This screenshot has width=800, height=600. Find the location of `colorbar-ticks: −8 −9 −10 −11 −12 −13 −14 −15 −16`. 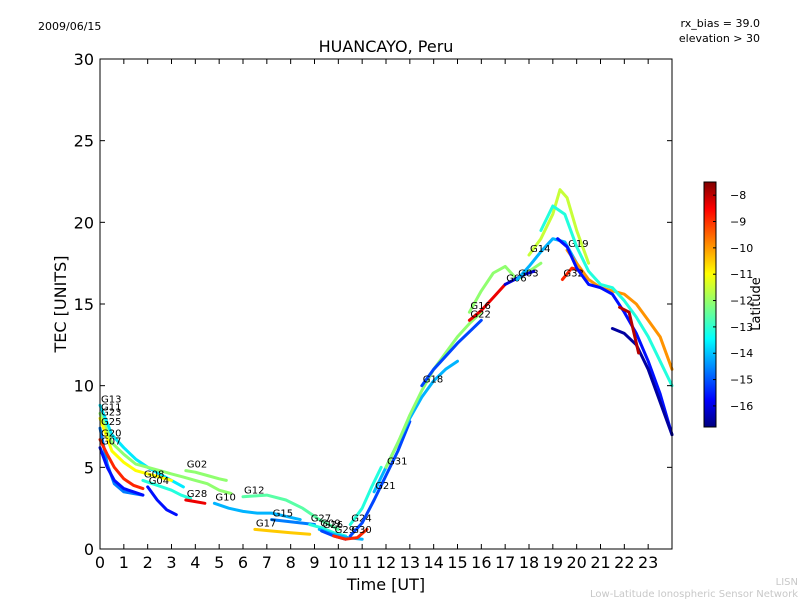

colorbar-ticks: −8 −9 −10 −11 −12 −13 −14 −15 −16 is located at coordinates (733, 301).